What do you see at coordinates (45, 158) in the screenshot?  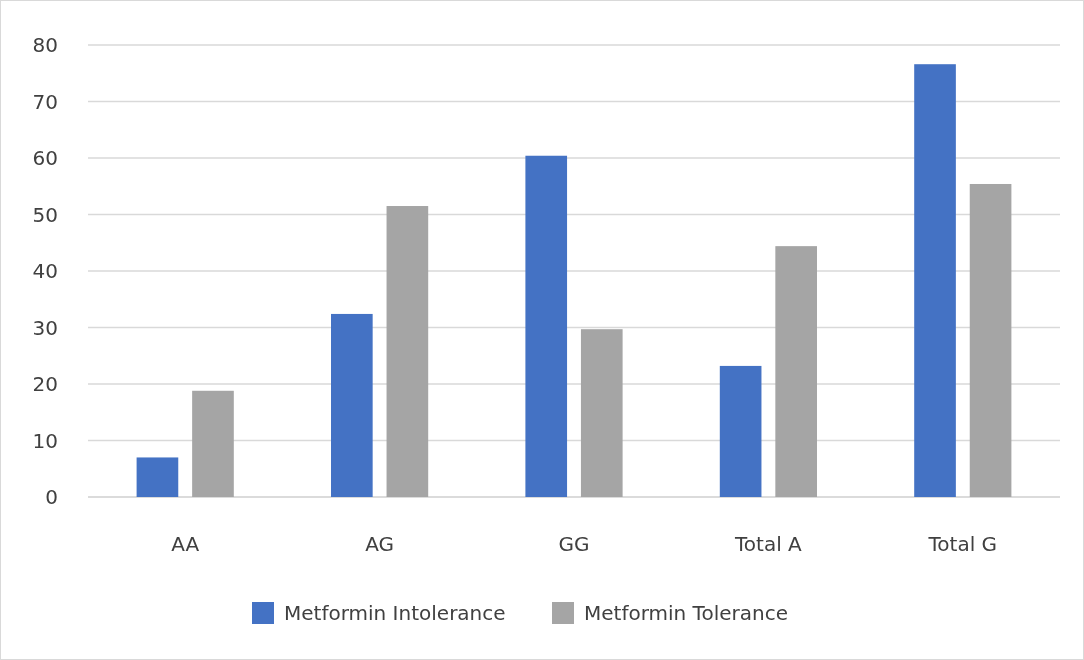 I see `y-tick-label: 60` at bounding box center [45, 158].